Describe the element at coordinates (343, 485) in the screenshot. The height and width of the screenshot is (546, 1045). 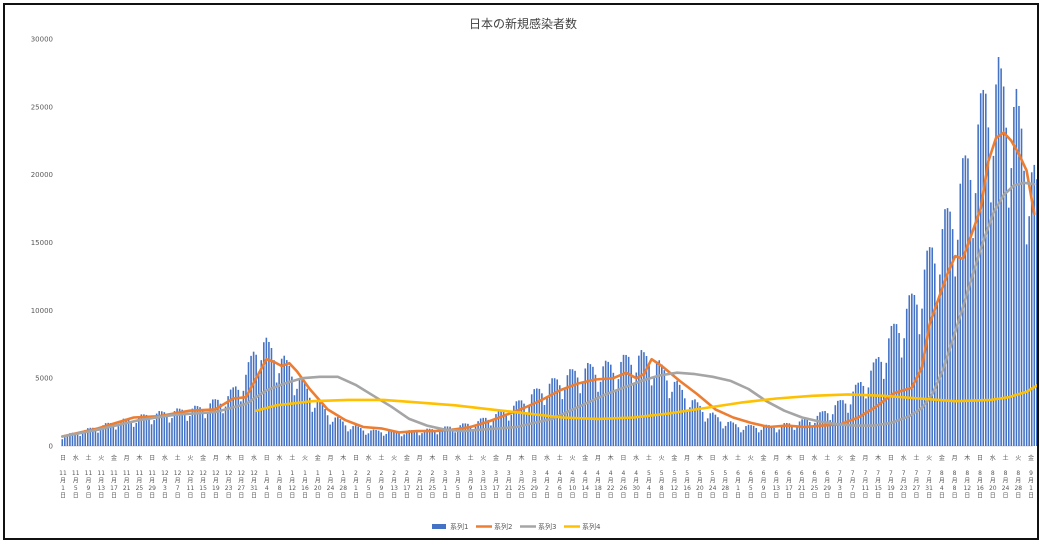
I see `x-tick-date: 1 月 28 日` at that location.